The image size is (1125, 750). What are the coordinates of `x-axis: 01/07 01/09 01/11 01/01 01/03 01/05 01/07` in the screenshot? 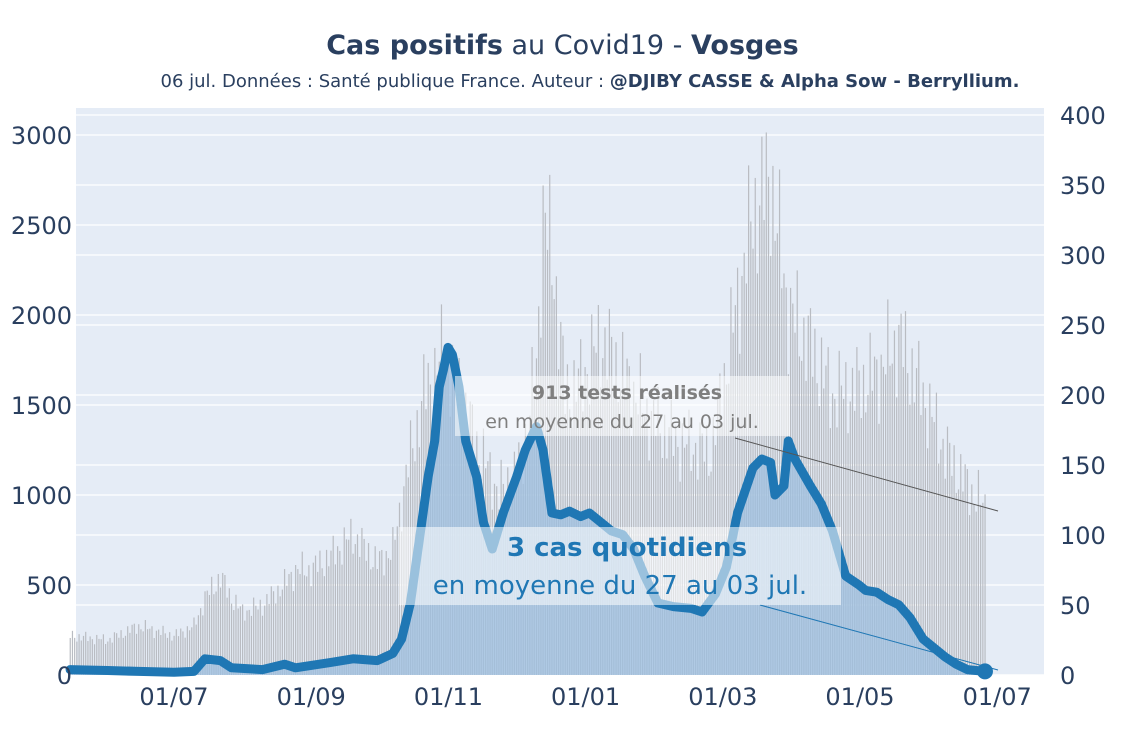 It's located at (585, 697).